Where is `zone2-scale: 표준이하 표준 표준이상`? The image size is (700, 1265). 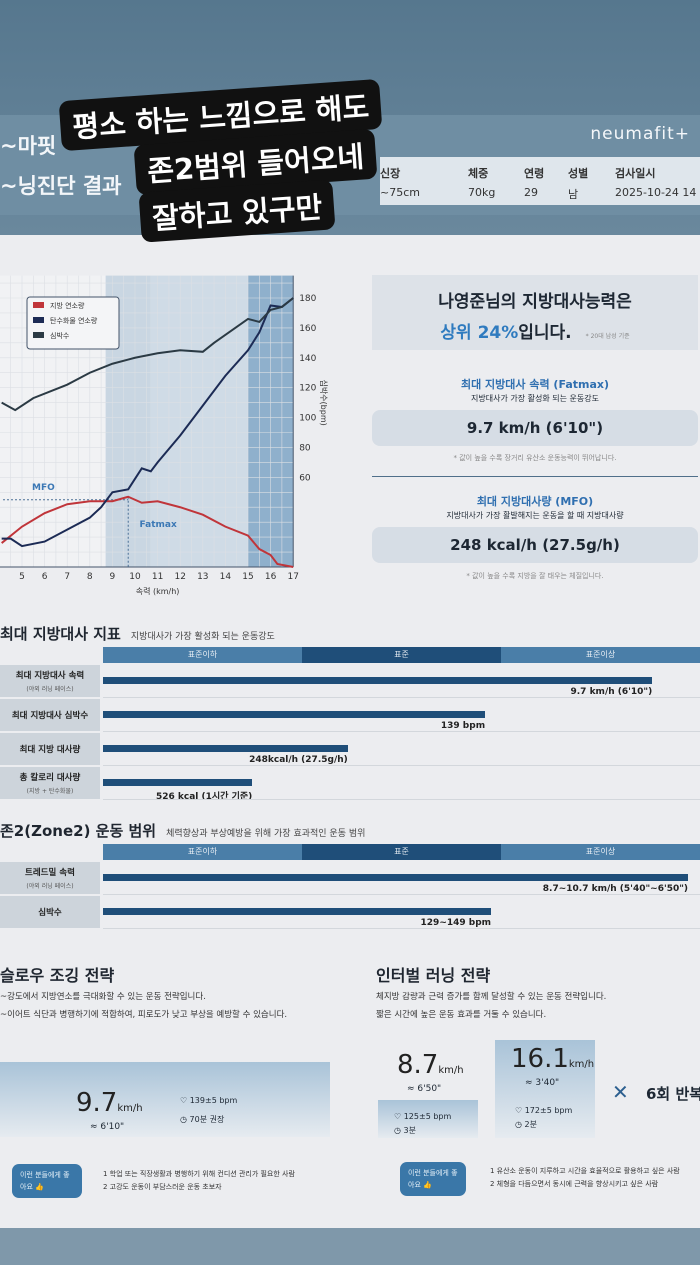 zone2-scale: 표준이하 표준 표준이상 is located at coordinates (401, 852).